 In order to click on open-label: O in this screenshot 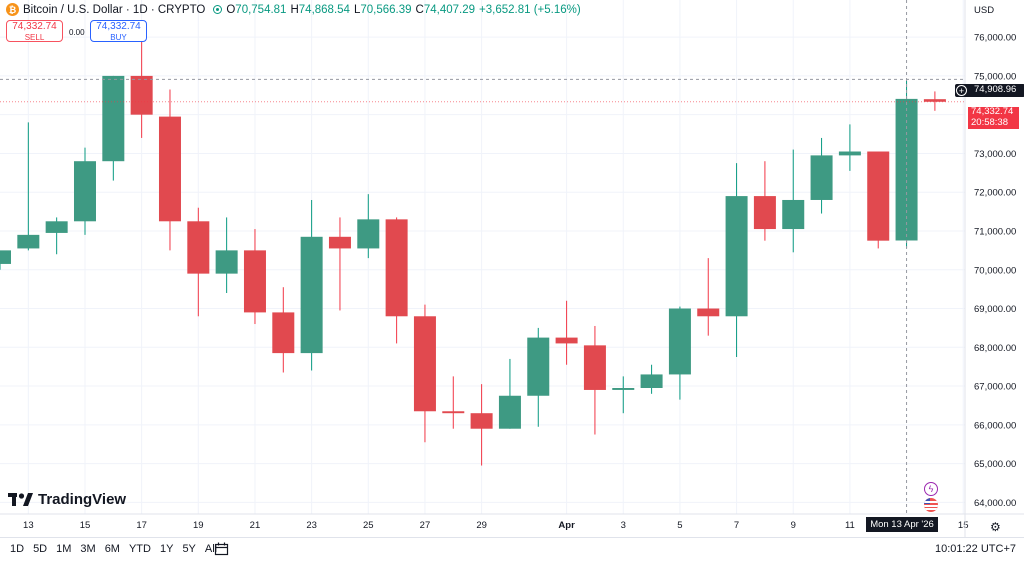, I will do `click(231, 9)`.